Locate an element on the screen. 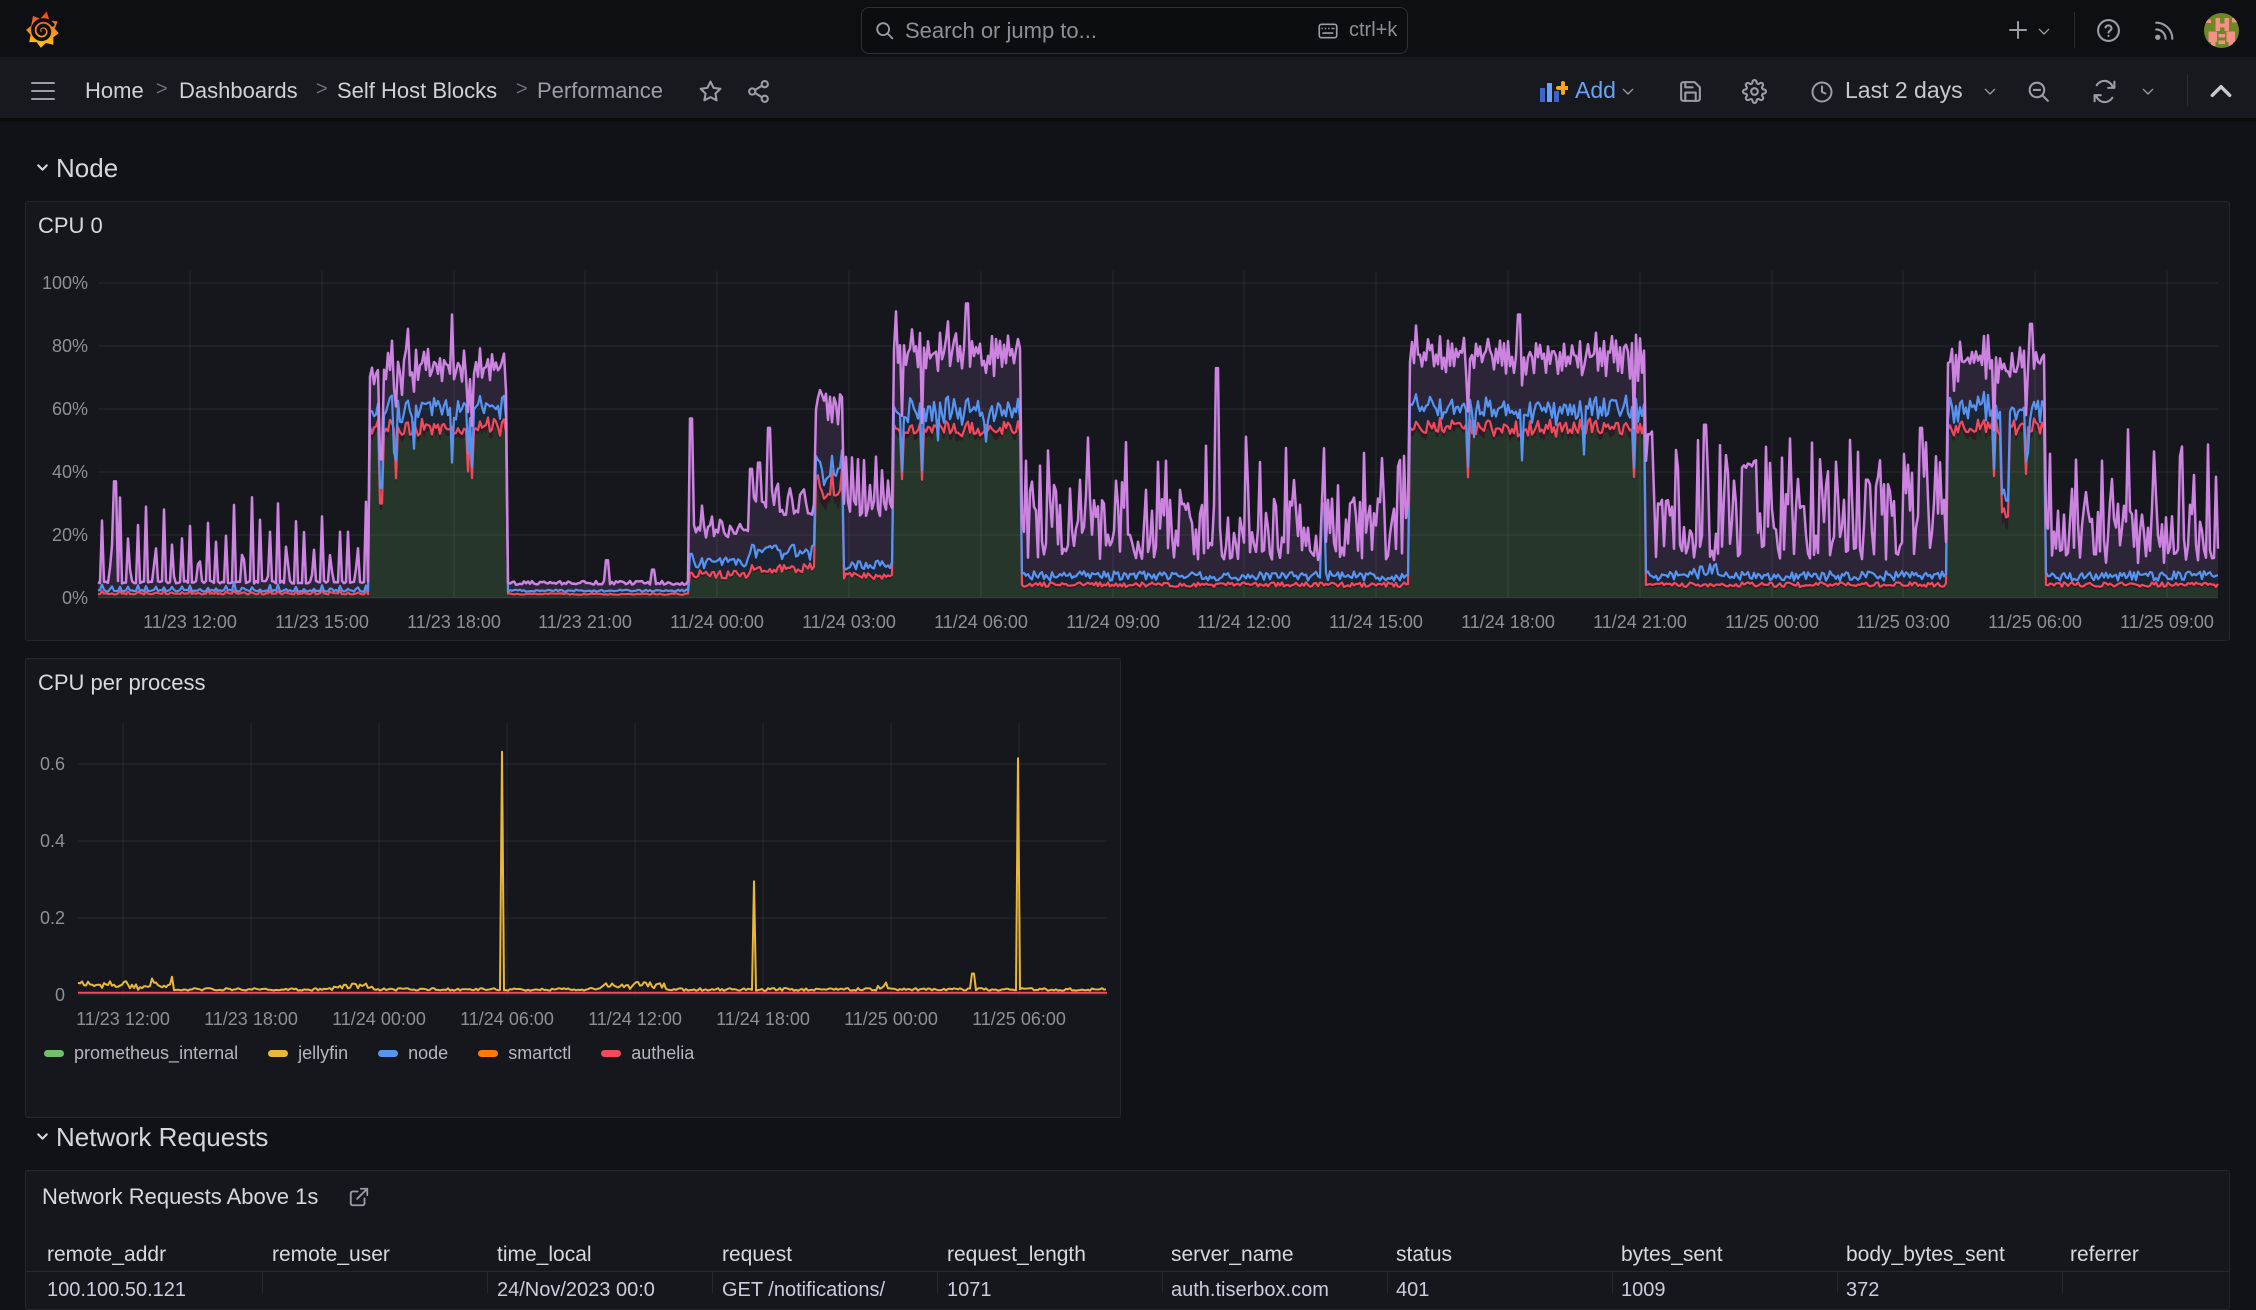 The image size is (2256, 1310). svg-text: 0.4 is located at coordinates (52, 841).